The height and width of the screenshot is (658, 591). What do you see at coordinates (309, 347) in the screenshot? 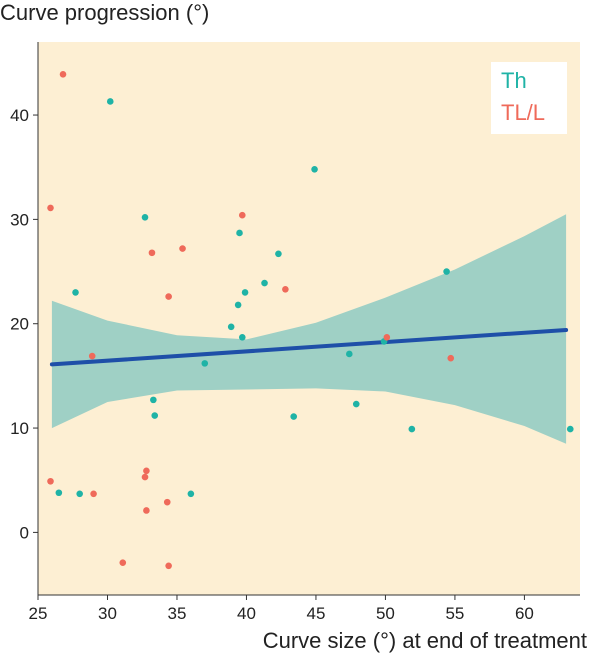
I see `regression-line` at bounding box center [309, 347].